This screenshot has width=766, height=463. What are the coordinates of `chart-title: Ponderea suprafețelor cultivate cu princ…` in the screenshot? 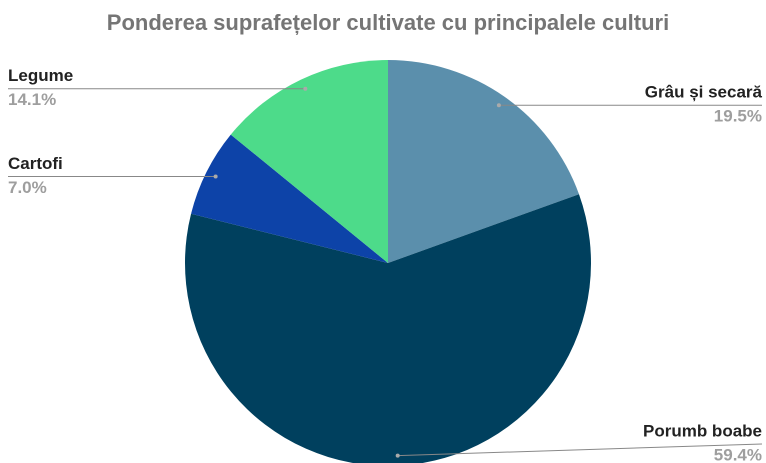 It's located at (388, 22).